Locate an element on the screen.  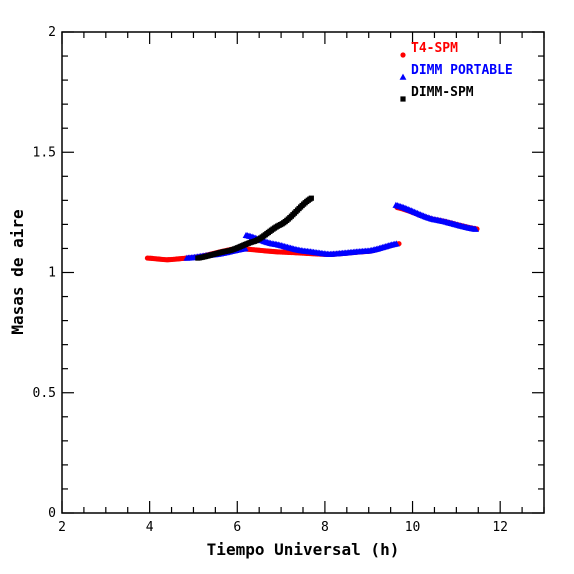
x-tick-label: 8 is located at coordinates (325, 527).